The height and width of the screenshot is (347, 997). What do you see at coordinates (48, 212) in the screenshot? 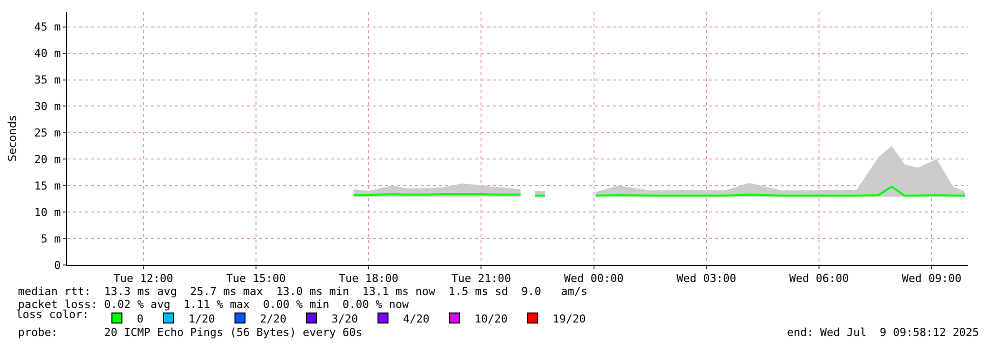
I see `y-tick-label: 10 m` at bounding box center [48, 212].